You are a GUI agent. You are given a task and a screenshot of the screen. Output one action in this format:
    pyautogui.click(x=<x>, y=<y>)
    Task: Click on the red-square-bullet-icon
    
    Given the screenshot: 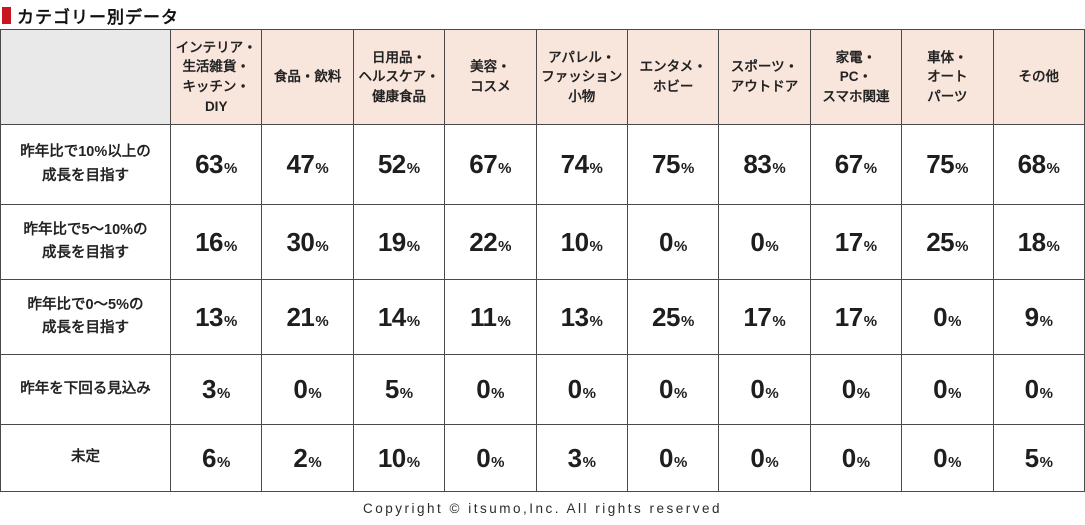 What is the action you would take?
    pyautogui.click(x=6, y=15)
    